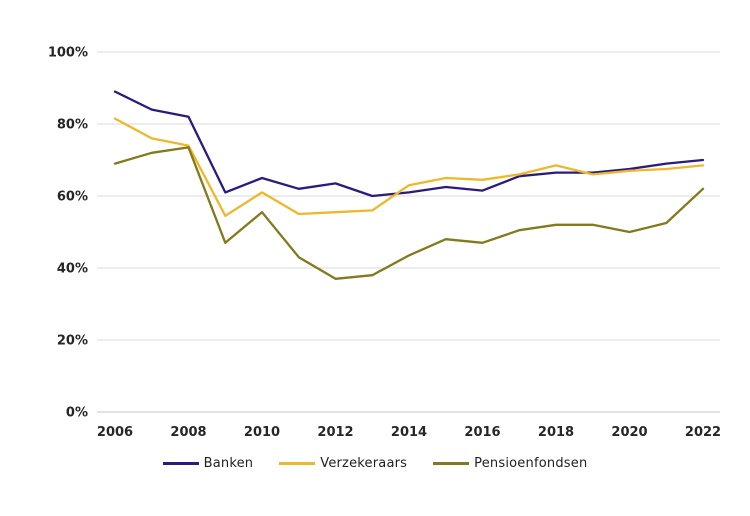 Image resolution: width=750 pixels, height=516 pixels. What do you see at coordinates (297, 463) in the screenshot?
I see `legend-swatch-verzekeraars` at bounding box center [297, 463].